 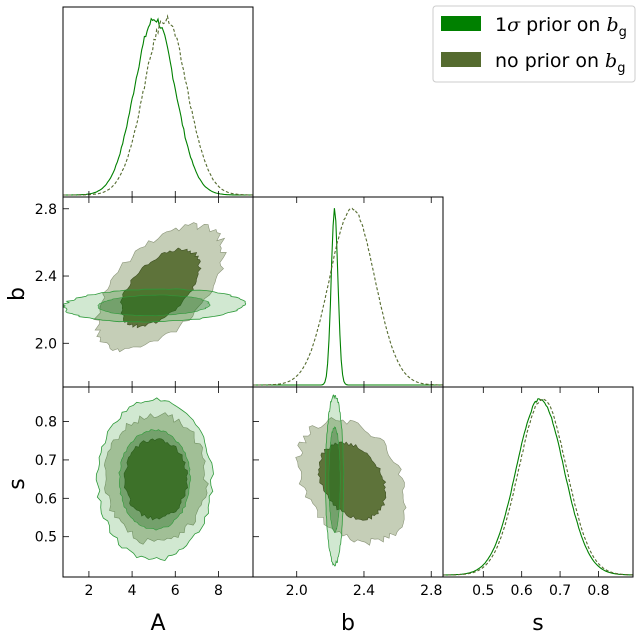 I want to click on ytick-label-b: 2.4, so click(x=46, y=277).